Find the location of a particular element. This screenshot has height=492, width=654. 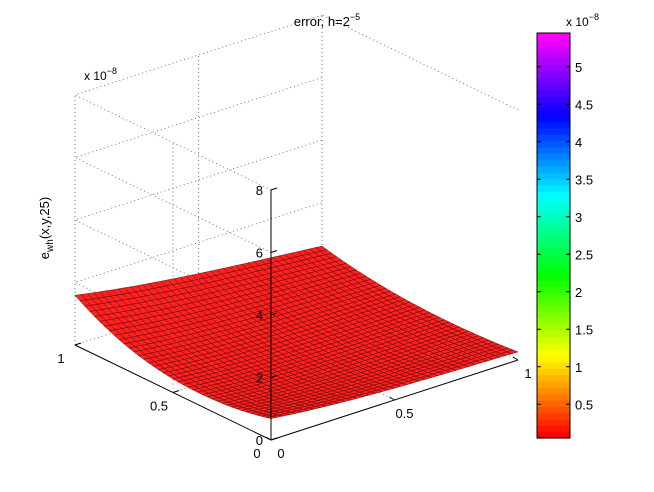

surface-patch is located at coordinates (512, 351).